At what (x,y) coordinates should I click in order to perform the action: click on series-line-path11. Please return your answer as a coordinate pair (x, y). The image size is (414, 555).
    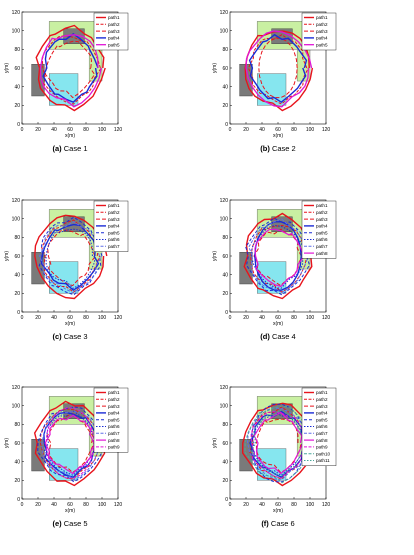
    Looking at the image, I should click on (278, 443).